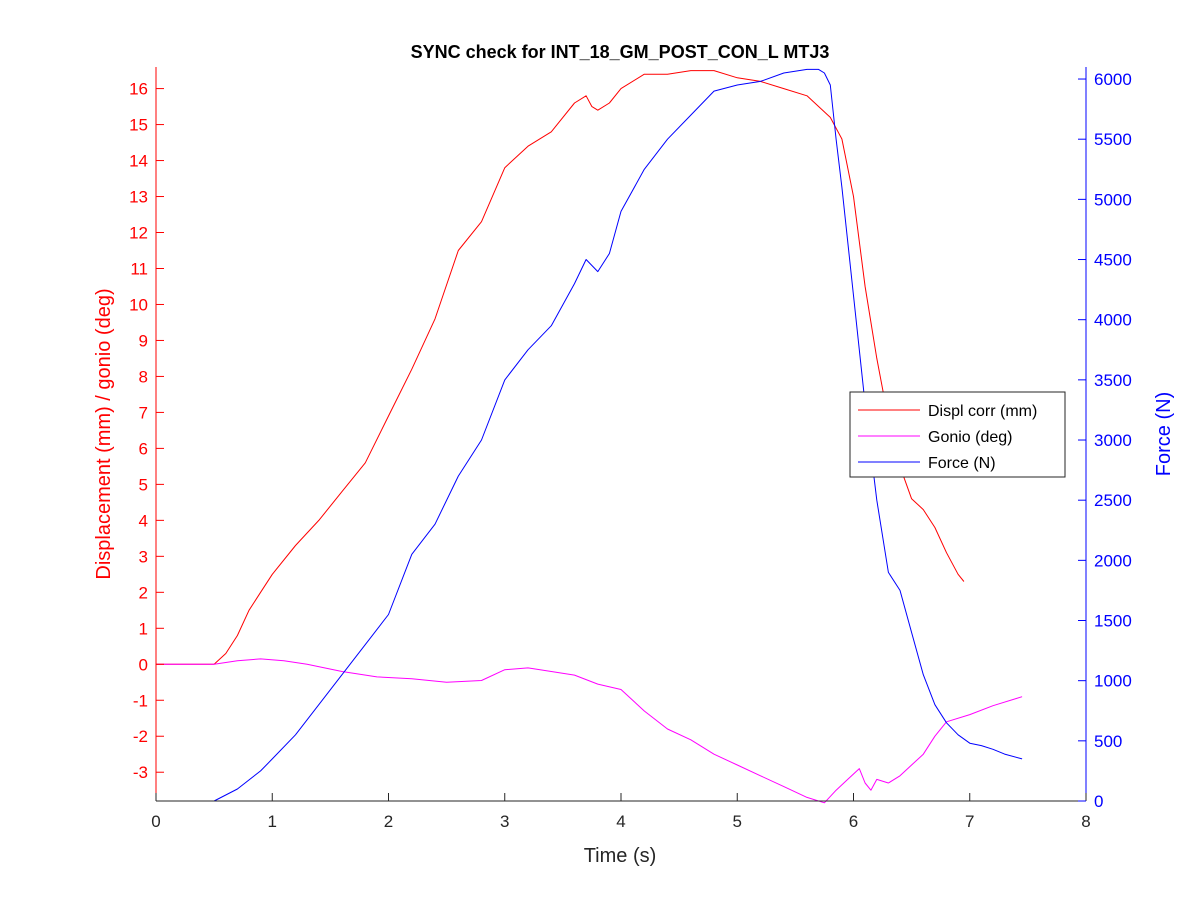 Image resolution: width=1200 pixels, height=900 pixels. What do you see at coordinates (138, 89) in the screenshot?
I see `left-y-tick-label: 16` at bounding box center [138, 89].